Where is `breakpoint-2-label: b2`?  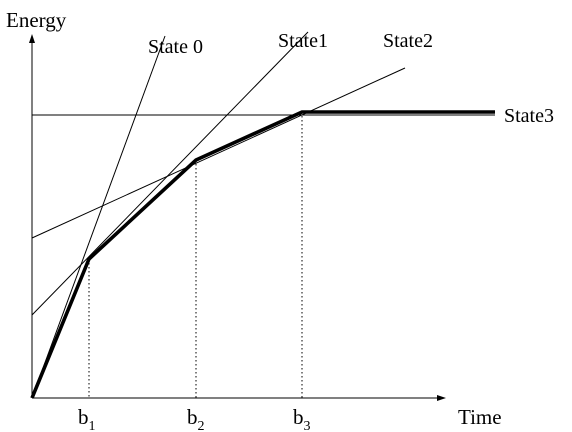 breakpoint-2-label: b2 is located at coordinates (196, 418).